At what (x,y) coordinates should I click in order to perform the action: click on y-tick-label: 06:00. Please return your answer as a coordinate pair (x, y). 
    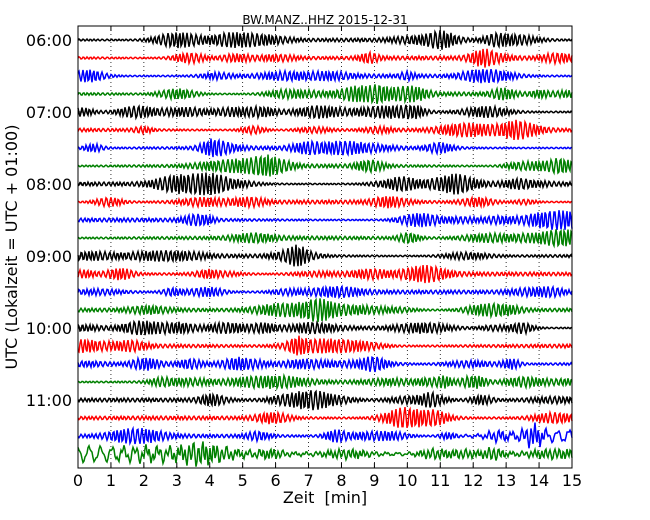
    Looking at the image, I should click on (49, 40).